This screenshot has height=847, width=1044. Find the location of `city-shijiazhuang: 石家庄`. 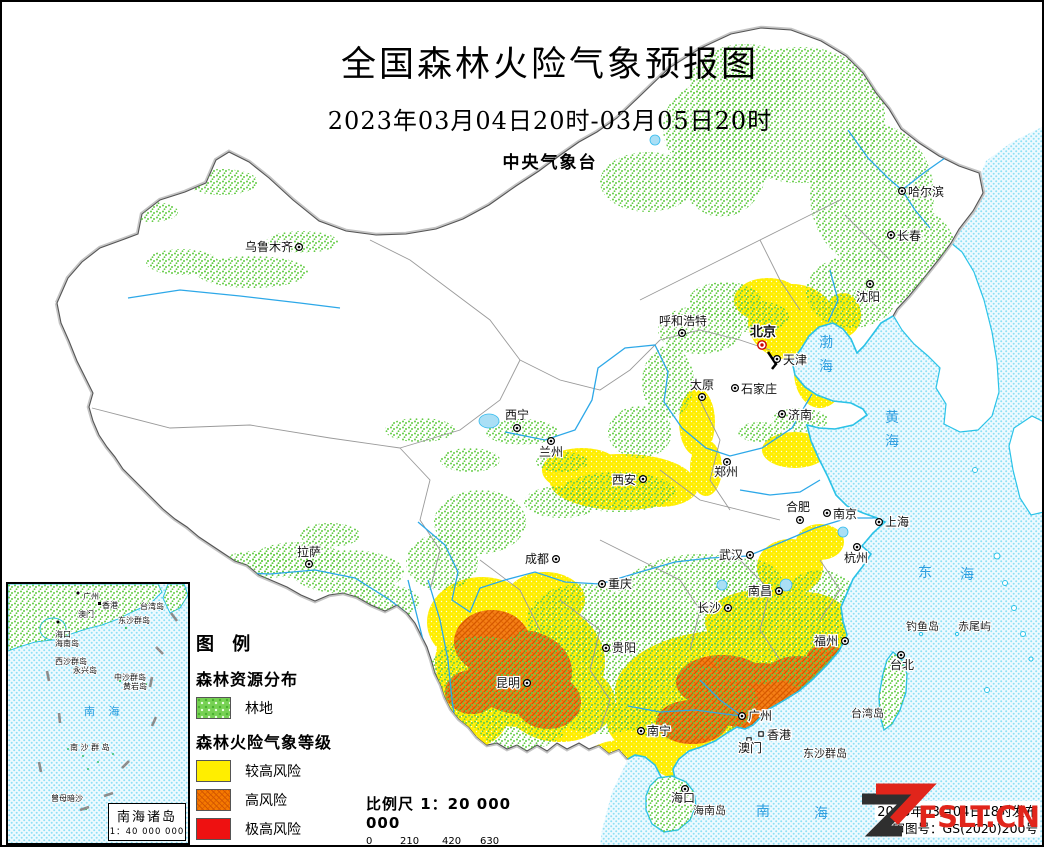

city-shijiazhuang: 石家庄 is located at coordinates (754, 388).